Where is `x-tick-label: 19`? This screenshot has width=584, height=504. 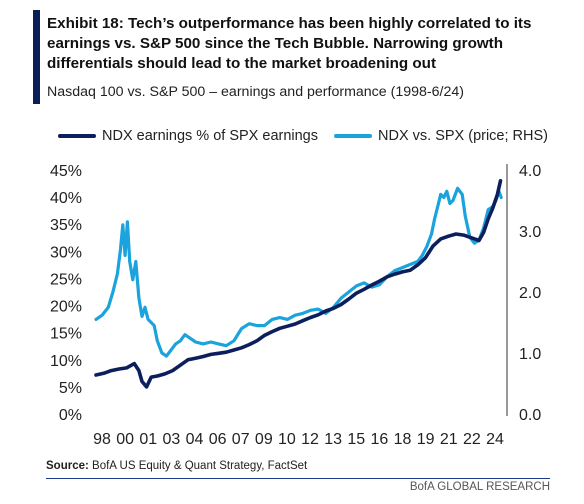
x-tick-label: 19 is located at coordinates (426, 439).